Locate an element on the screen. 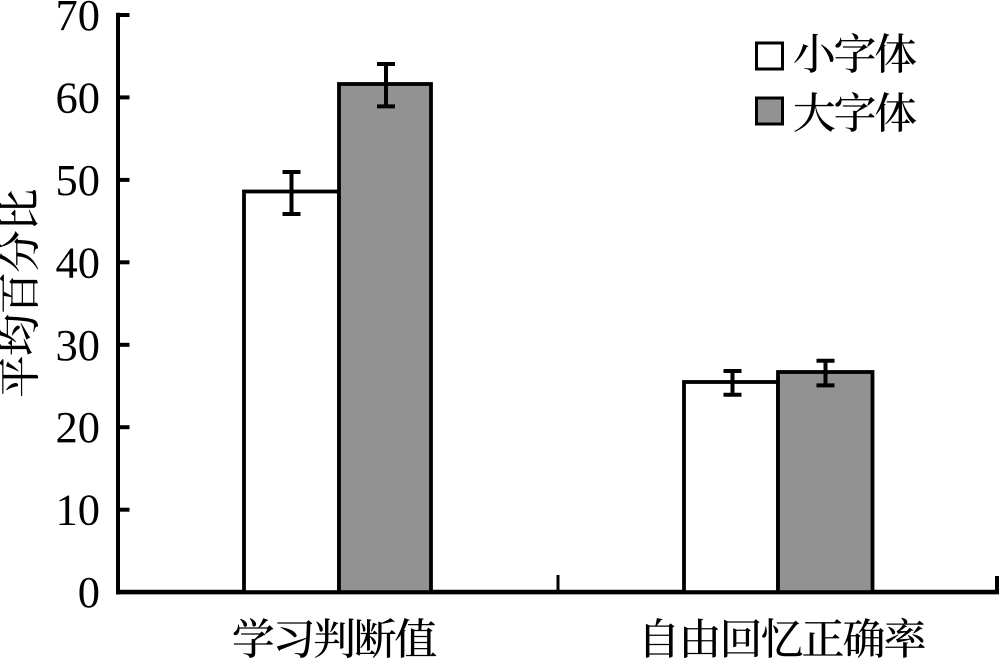 The height and width of the screenshot is (664, 1000). svg-text: 30 is located at coordinates (78, 345).